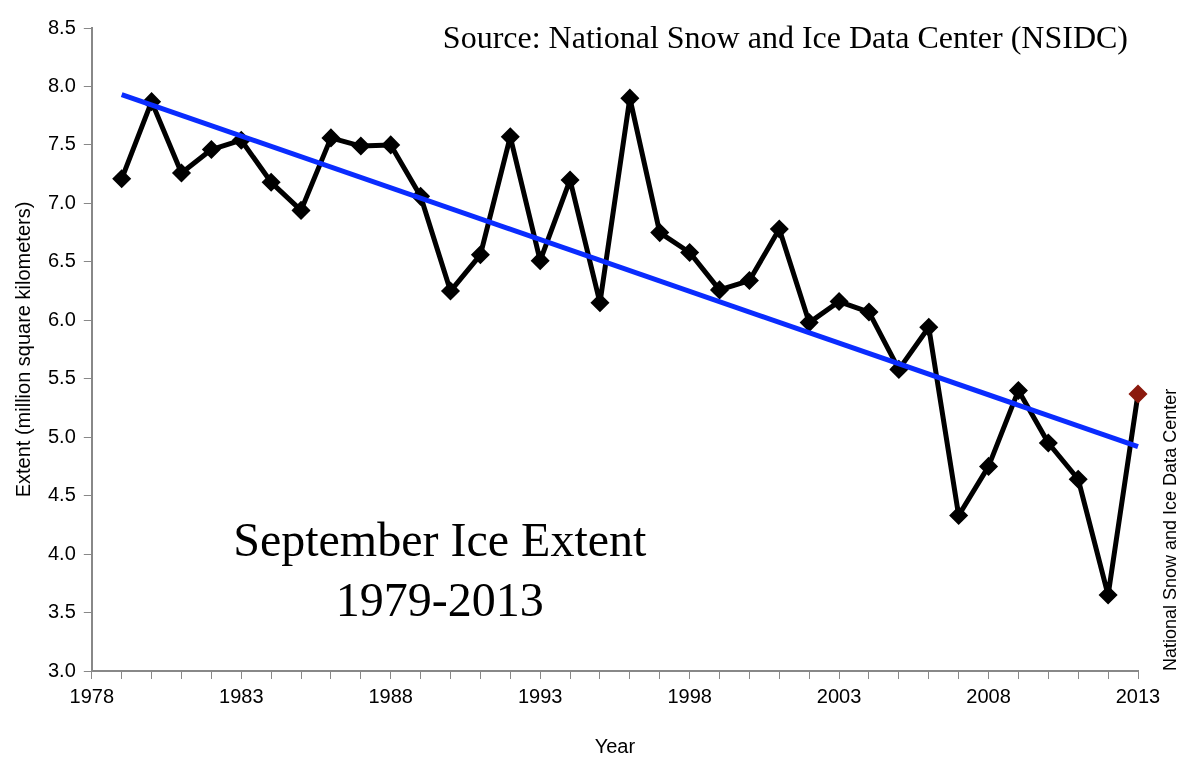  I want to click on x-axis-title: Year, so click(615, 745).